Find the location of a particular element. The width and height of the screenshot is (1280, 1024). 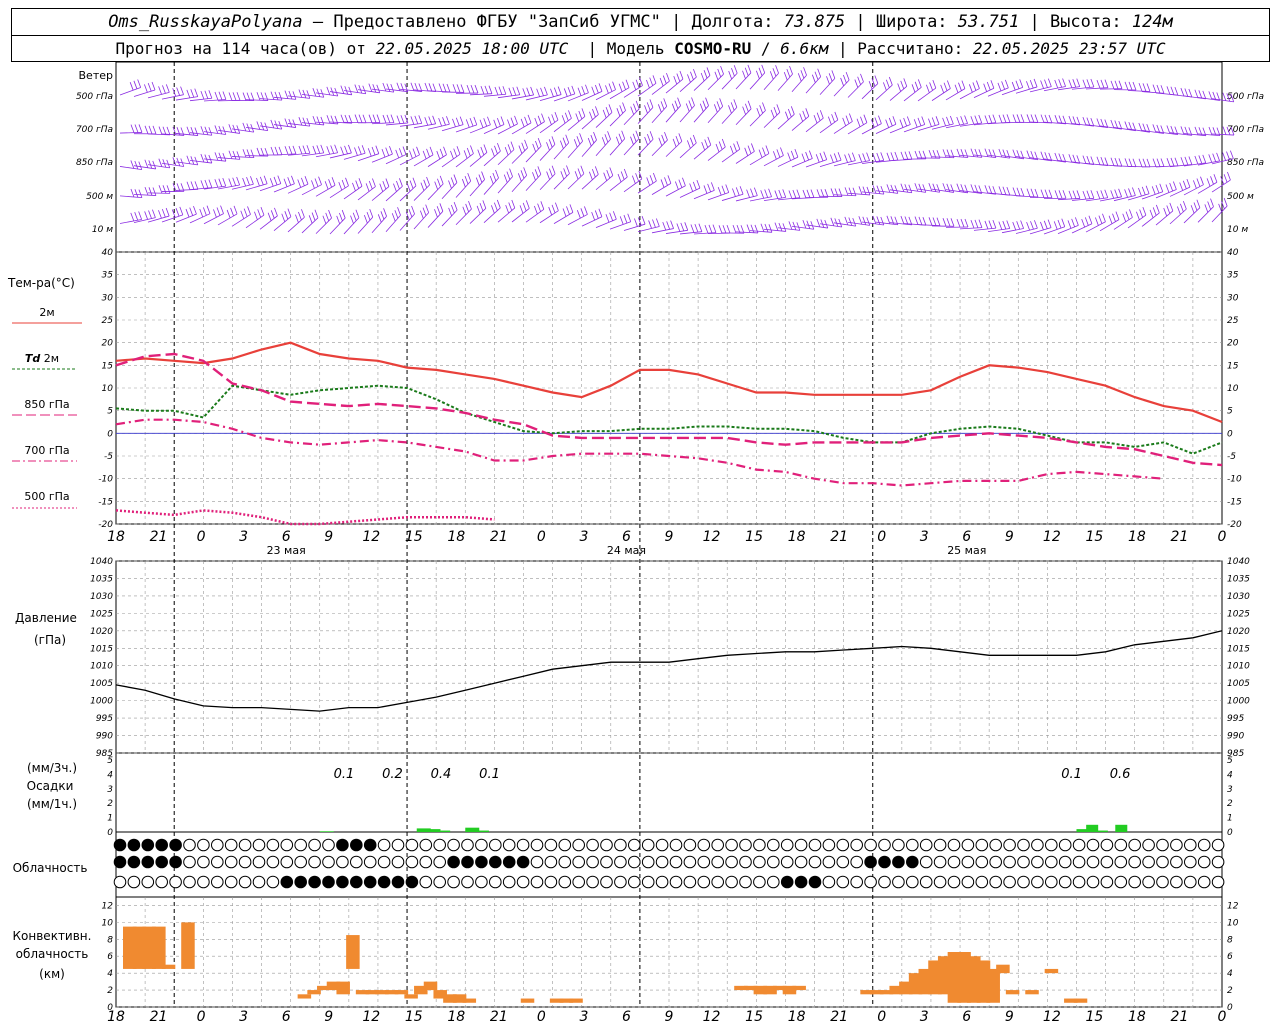

temp-tick-left: -15 is located at coordinates (105, 502).